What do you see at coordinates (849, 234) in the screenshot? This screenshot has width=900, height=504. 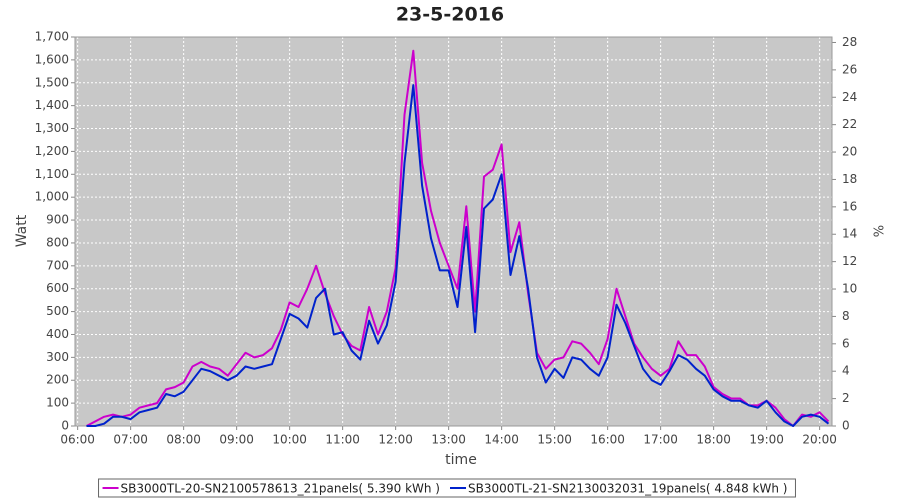 I see `y2-tick-label: 14` at bounding box center [849, 234].